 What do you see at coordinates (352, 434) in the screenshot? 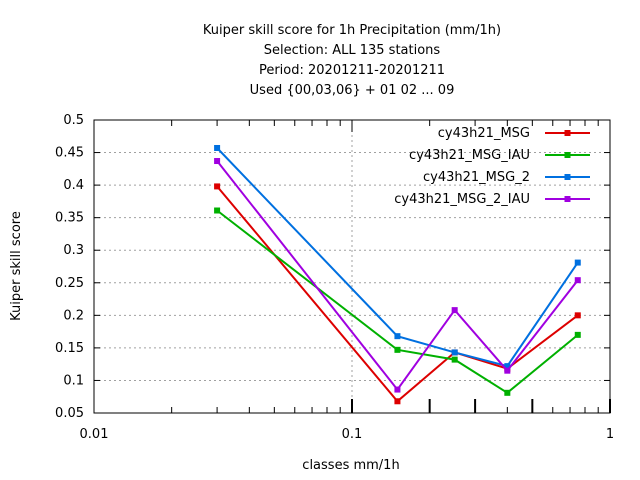
I see `x-tick-label: 0.1` at bounding box center [352, 434].